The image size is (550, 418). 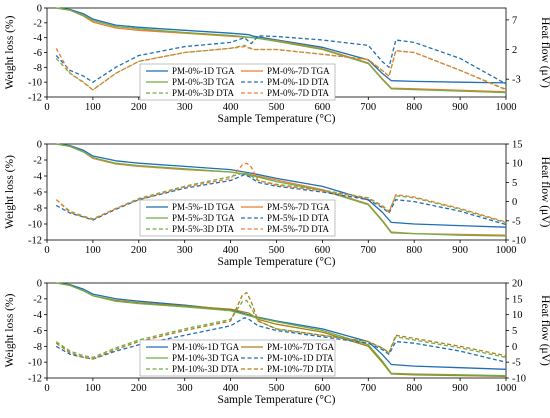 What do you see at coordinates (281, 200) in the screenshot?
I see `series-line-pm-5-1d-dta` at bounding box center [281, 200].